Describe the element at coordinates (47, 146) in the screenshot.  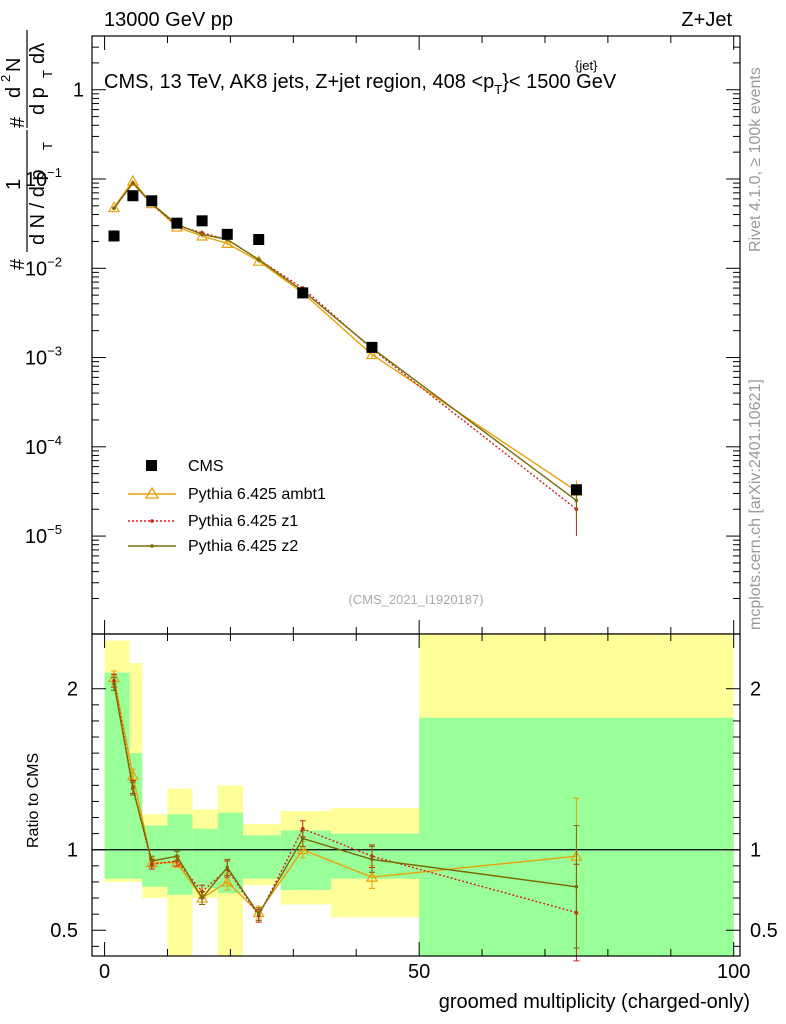
I see `ylabel-den-1-sub: T` at that location.